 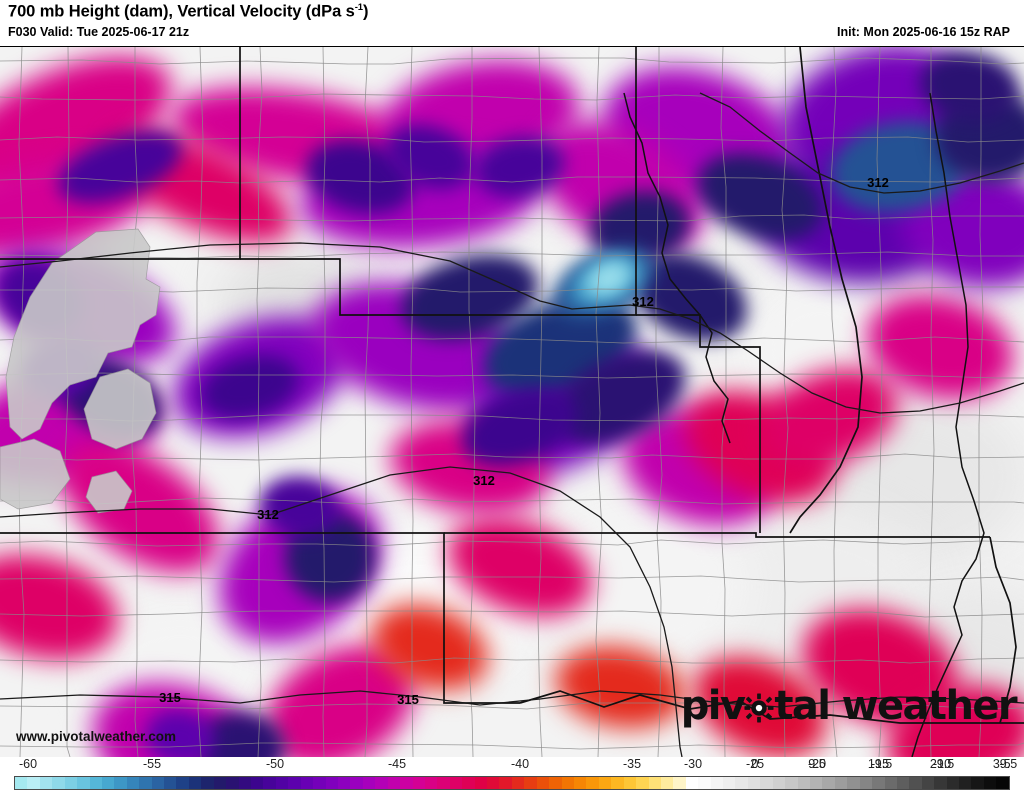 What do you see at coordinates (170, 697) in the screenshot?
I see `contour-label: 315` at bounding box center [170, 697].